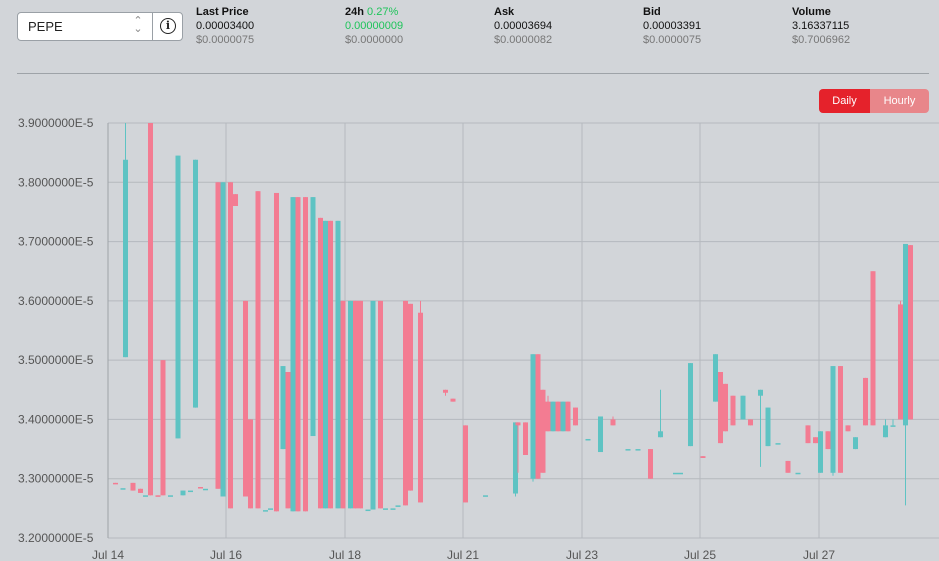  What do you see at coordinates (582, 554) in the screenshot?
I see `x-tick-label: Jul 23` at bounding box center [582, 554].